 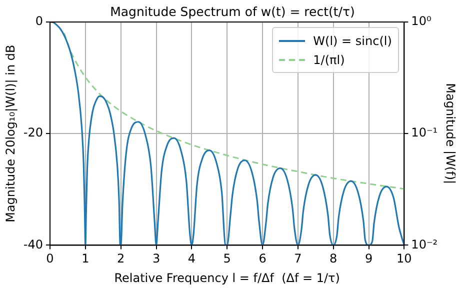 What do you see at coordinates (352, 41) in the screenshot?
I see `legend-label: W(l) = sinc(l)` at bounding box center [352, 41].